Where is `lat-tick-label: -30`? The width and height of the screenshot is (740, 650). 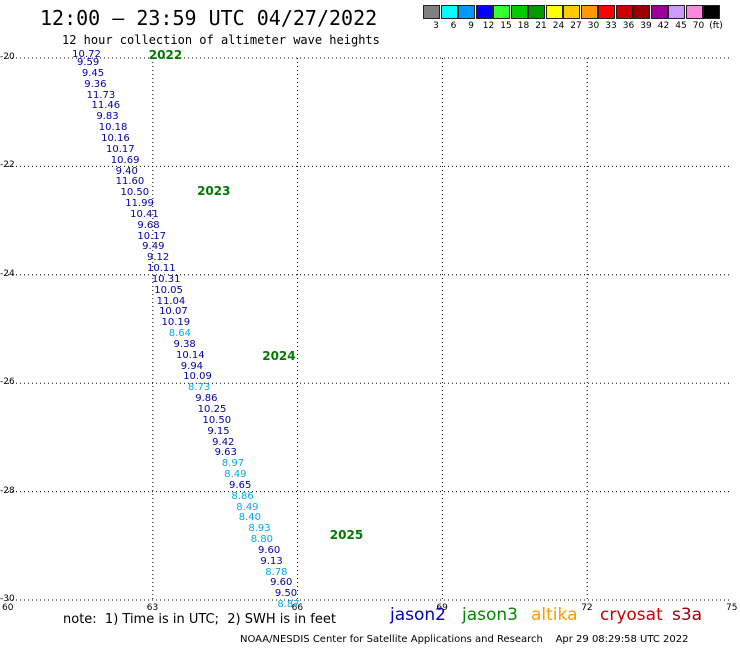
lat-tick-label: -30 is located at coordinates (7, 599).